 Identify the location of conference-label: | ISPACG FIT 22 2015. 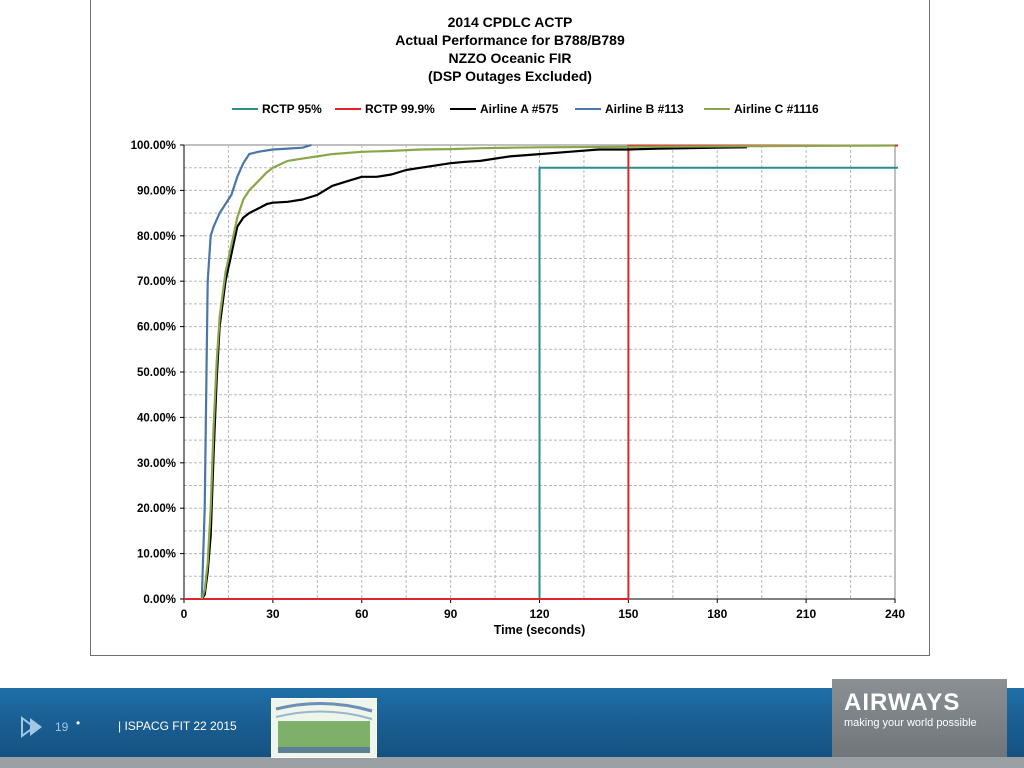
(177, 726).